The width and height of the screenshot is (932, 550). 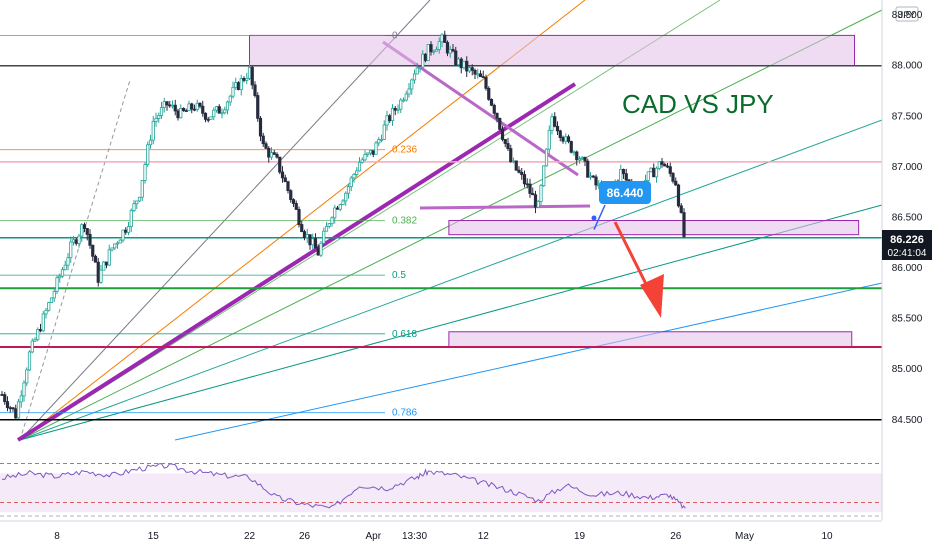 What do you see at coordinates (399, 275) in the screenshot?
I see `fib-label-3: 0.5` at bounding box center [399, 275].